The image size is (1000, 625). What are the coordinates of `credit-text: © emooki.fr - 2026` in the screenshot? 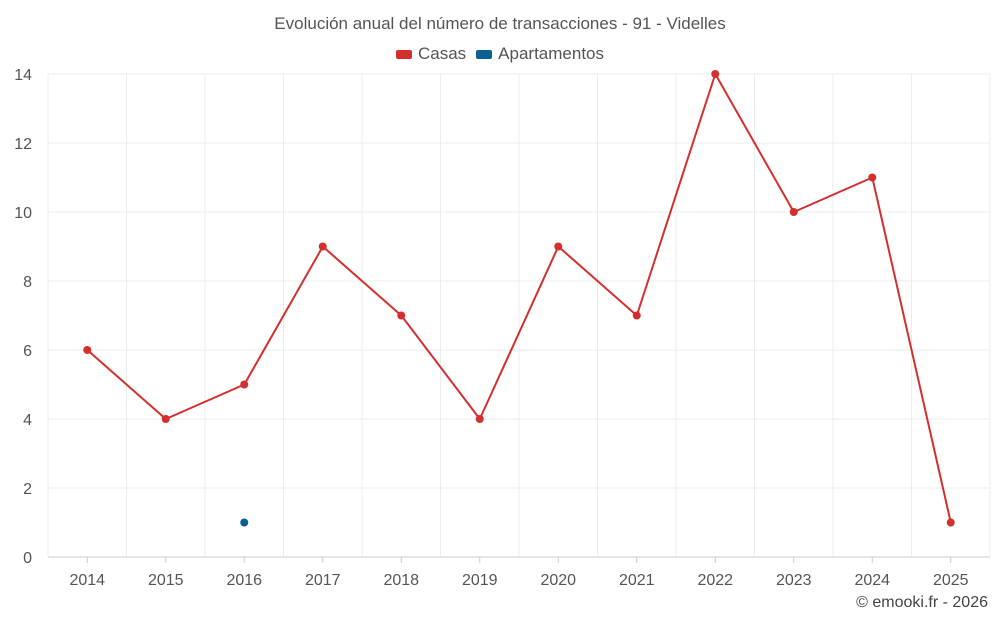 It's located at (922, 602).